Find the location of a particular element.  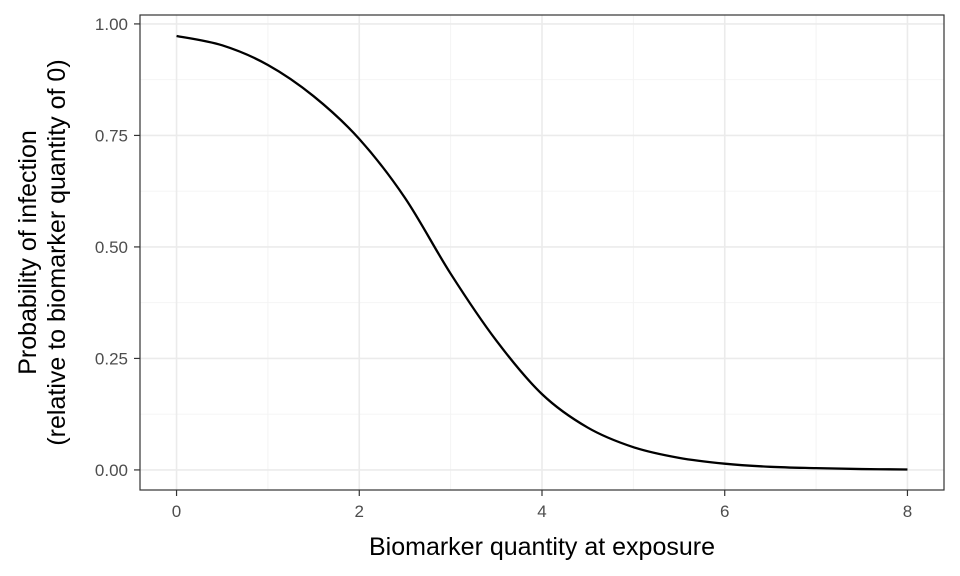

x-axis-title: Biomarker quantity at exposure is located at coordinates (542, 547).